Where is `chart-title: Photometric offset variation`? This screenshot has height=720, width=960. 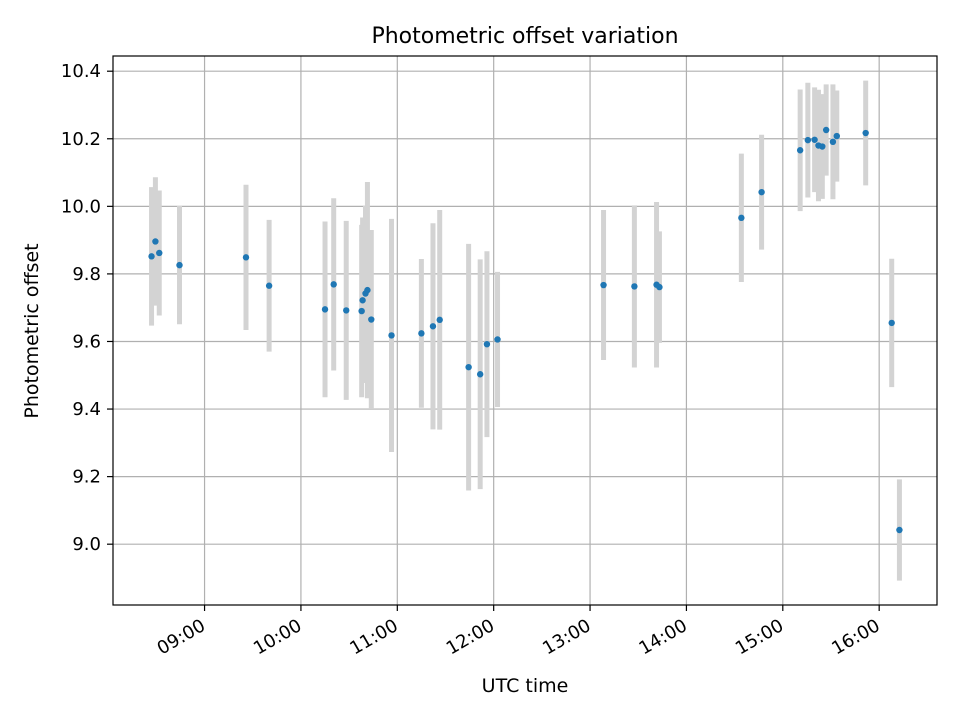
chart-title: Photometric offset variation is located at coordinates (524, 36).